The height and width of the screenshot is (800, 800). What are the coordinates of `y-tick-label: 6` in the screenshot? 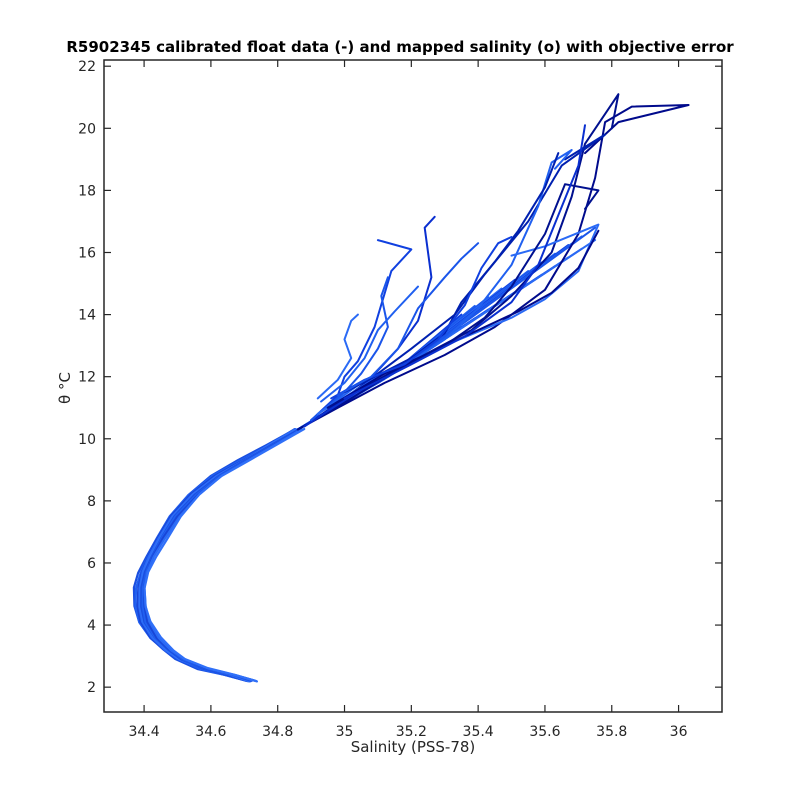 It's located at (91, 564).